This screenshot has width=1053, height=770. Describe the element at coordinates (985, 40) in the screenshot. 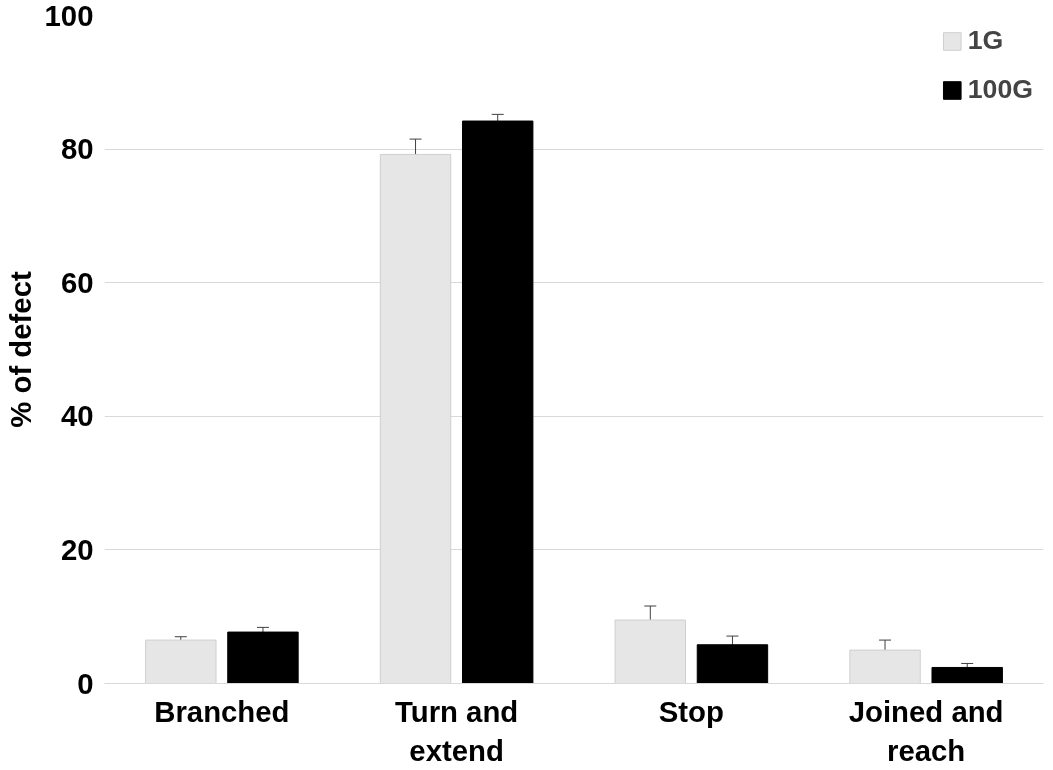

I see `legend-label: 1G` at that location.